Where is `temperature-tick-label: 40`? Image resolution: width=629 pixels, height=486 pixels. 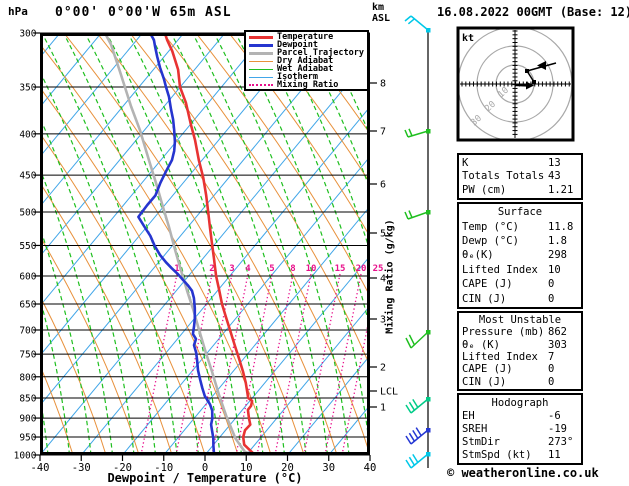 temperature-tick-label: 40 is located at coordinates (370, 468).